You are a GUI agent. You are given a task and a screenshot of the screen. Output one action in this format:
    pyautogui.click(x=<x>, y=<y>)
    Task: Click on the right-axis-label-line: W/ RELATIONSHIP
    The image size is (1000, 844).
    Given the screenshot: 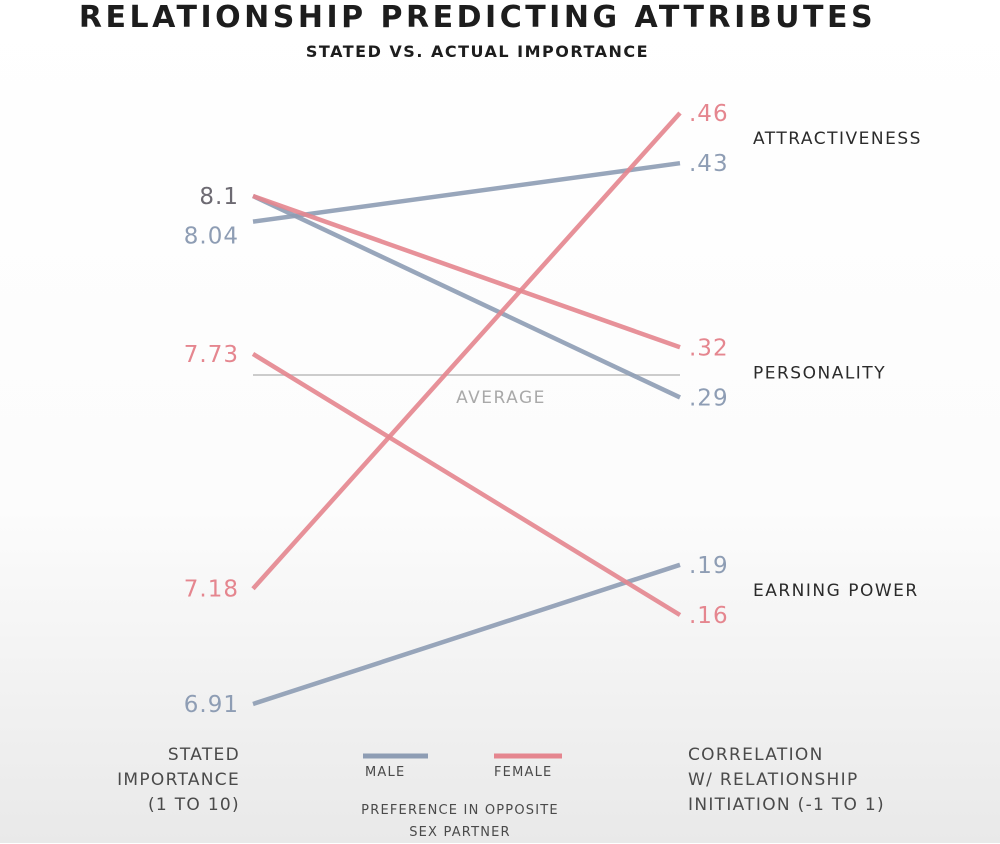 What is the action you would take?
    pyautogui.click(x=773, y=780)
    